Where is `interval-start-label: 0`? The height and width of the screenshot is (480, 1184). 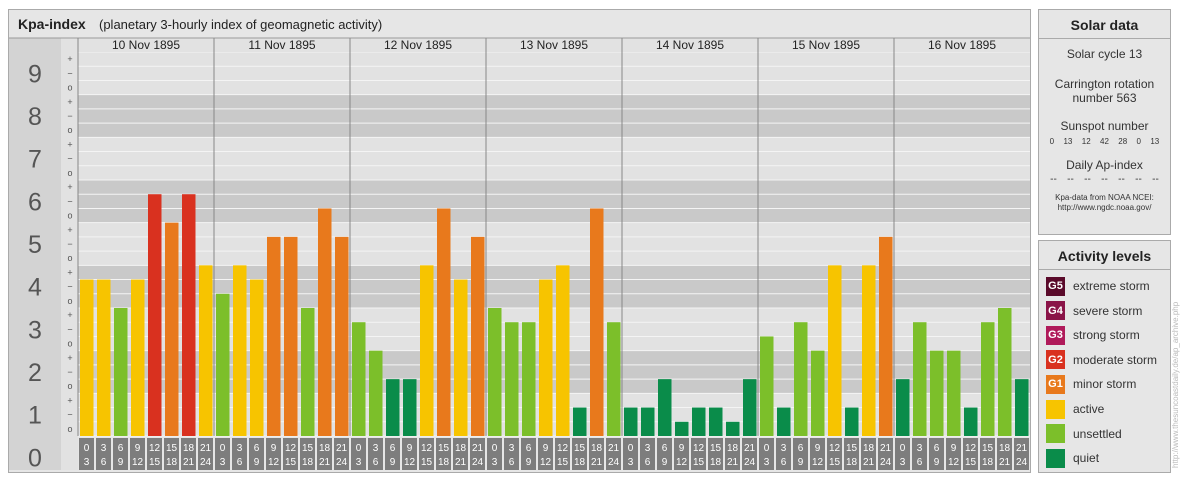 interval-start-label: 0 is located at coordinates (359, 448).